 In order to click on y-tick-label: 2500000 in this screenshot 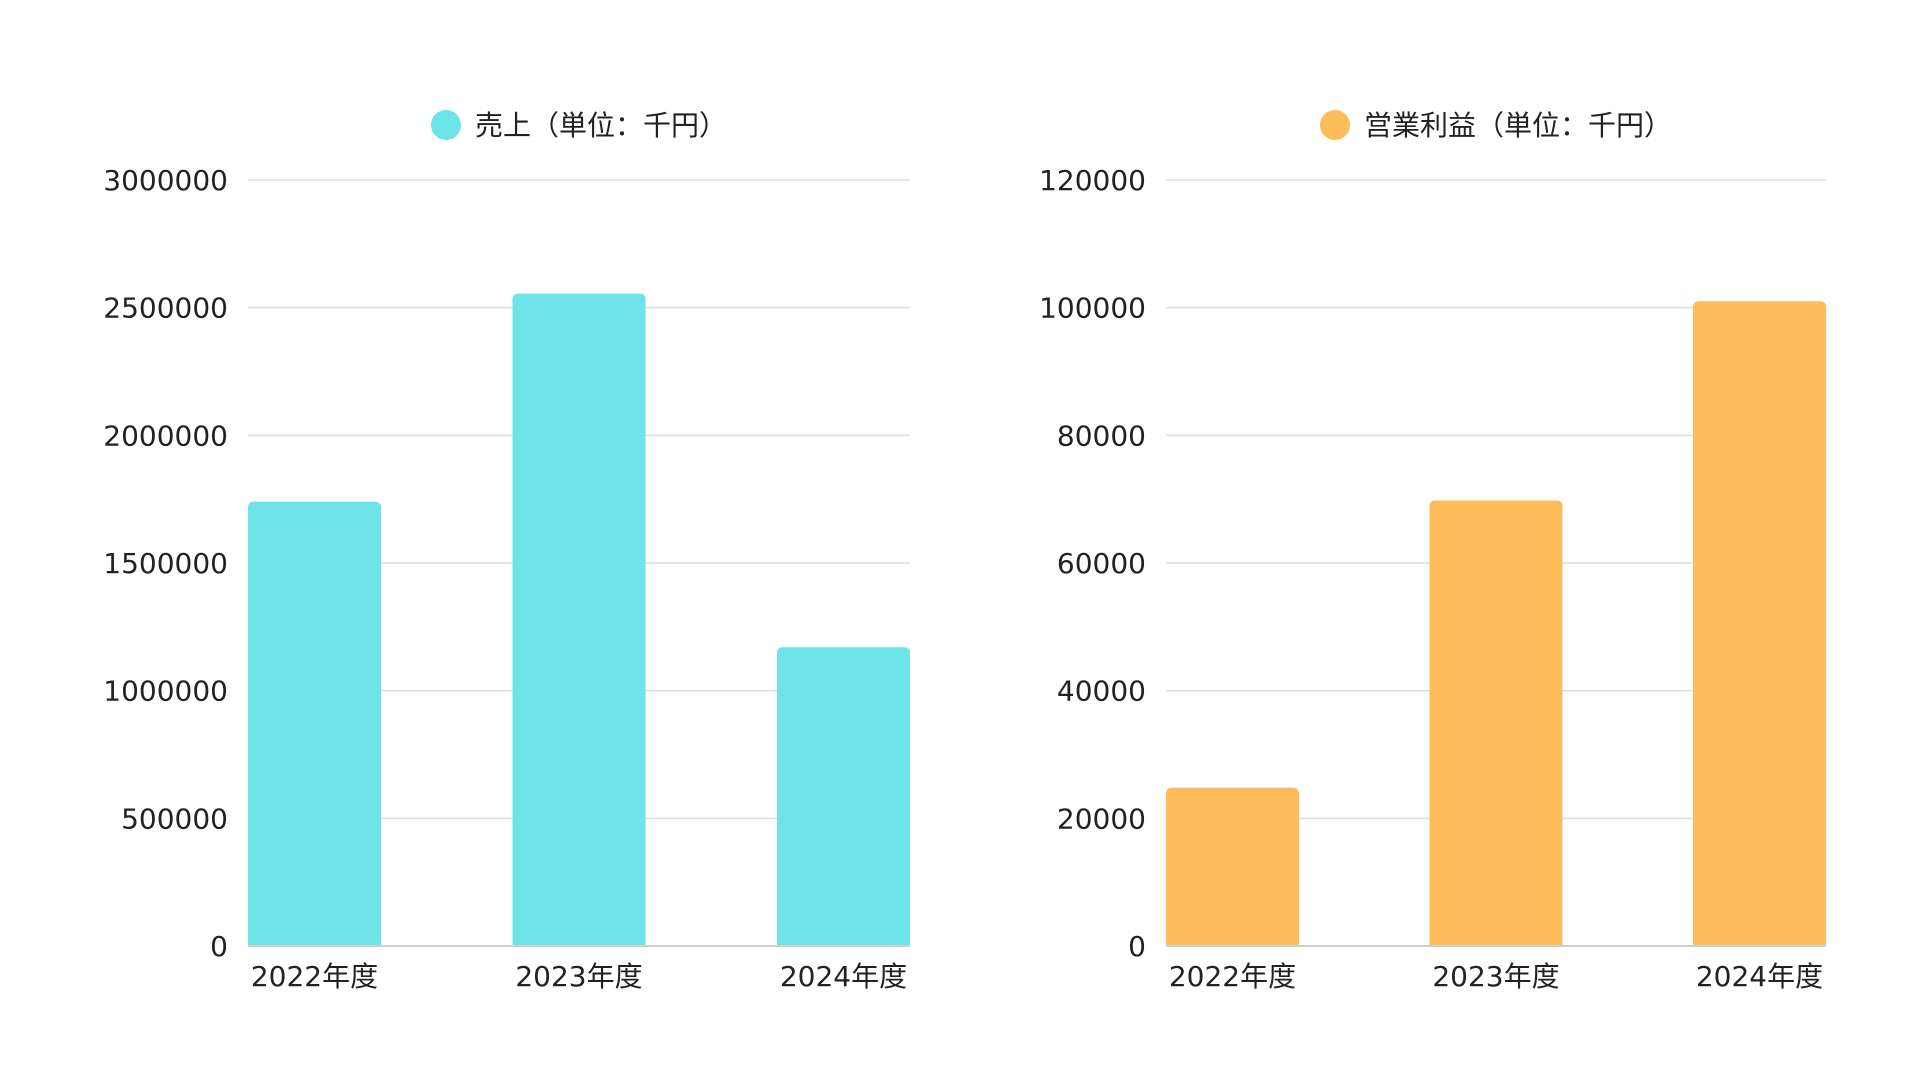, I will do `click(165, 308)`.